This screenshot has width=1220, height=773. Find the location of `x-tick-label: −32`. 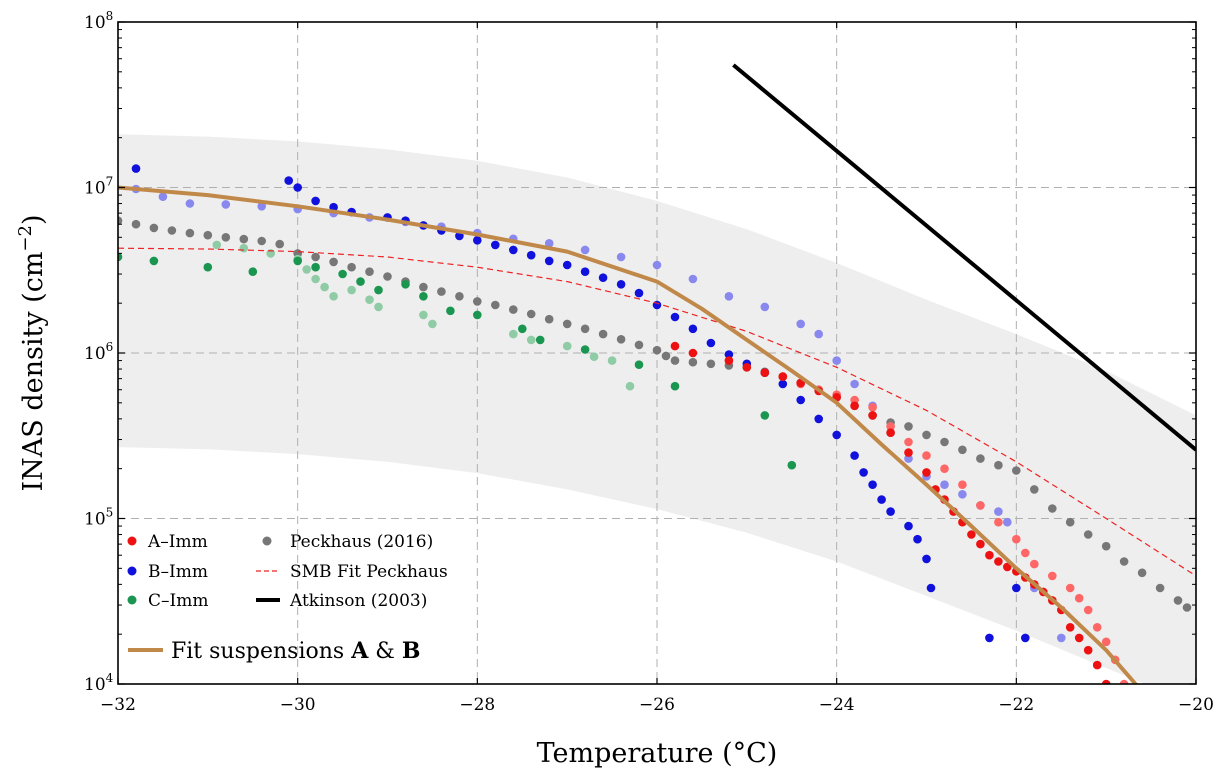

x-tick-label: −32 is located at coordinates (118, 705).